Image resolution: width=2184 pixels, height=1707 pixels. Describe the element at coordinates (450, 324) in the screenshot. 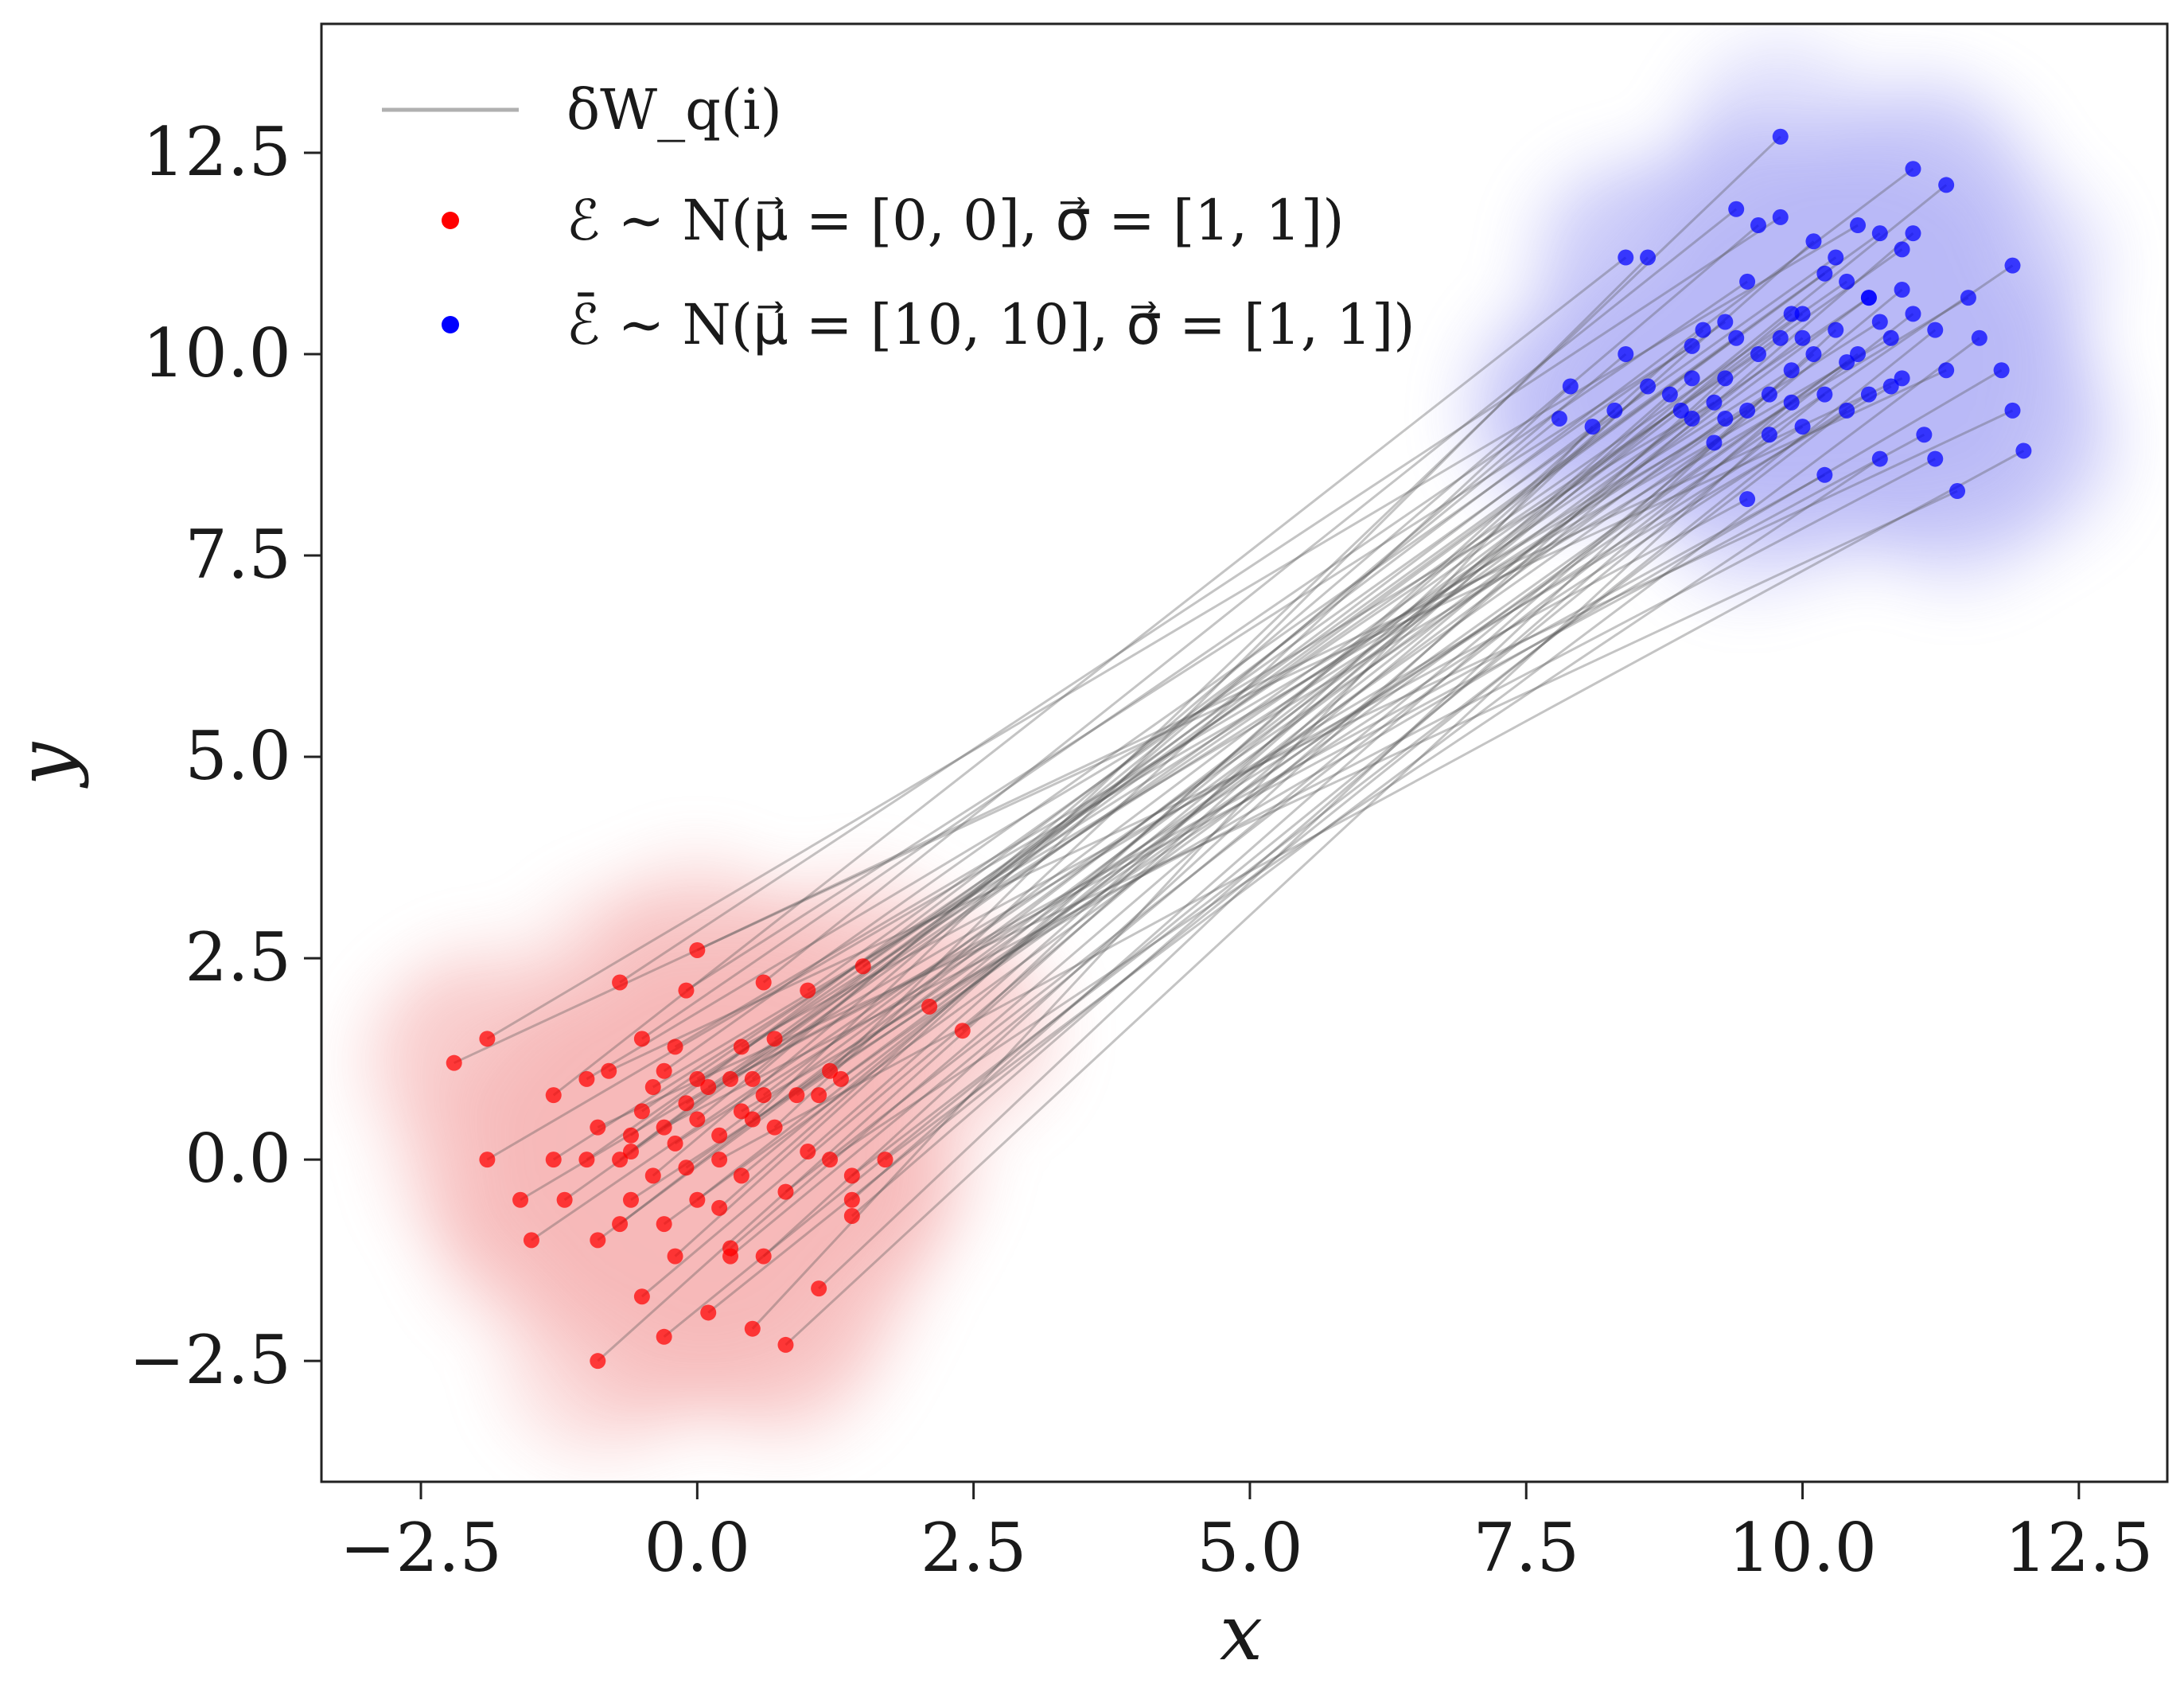

I see `legend-blue-marker` at that location.